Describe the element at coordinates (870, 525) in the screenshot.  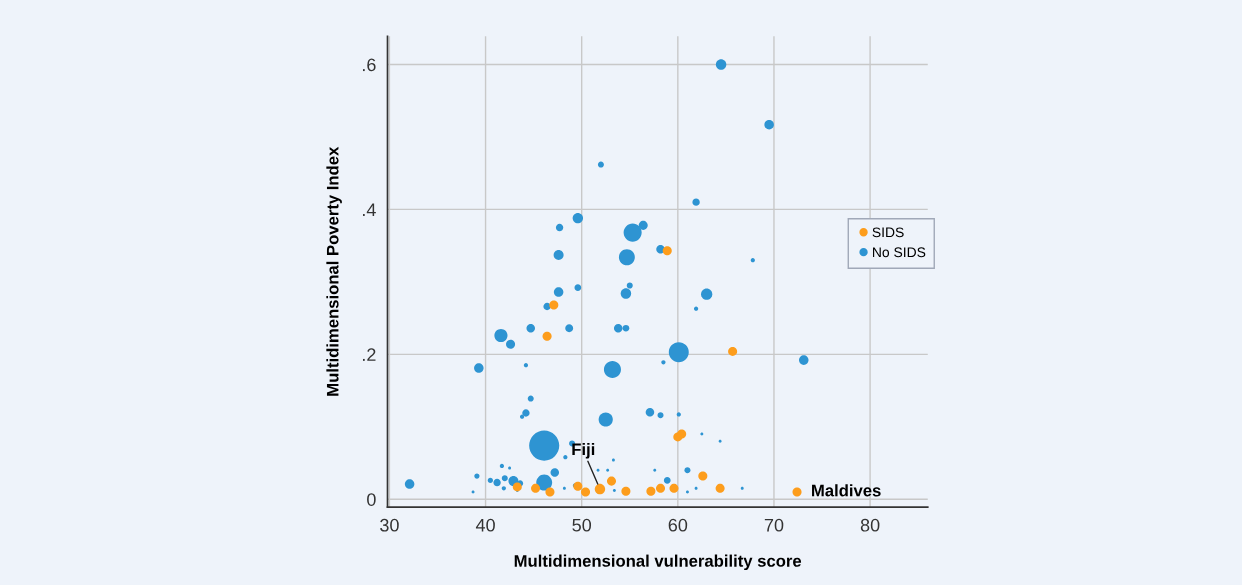
I see `x-tick-label: 80` at that location.